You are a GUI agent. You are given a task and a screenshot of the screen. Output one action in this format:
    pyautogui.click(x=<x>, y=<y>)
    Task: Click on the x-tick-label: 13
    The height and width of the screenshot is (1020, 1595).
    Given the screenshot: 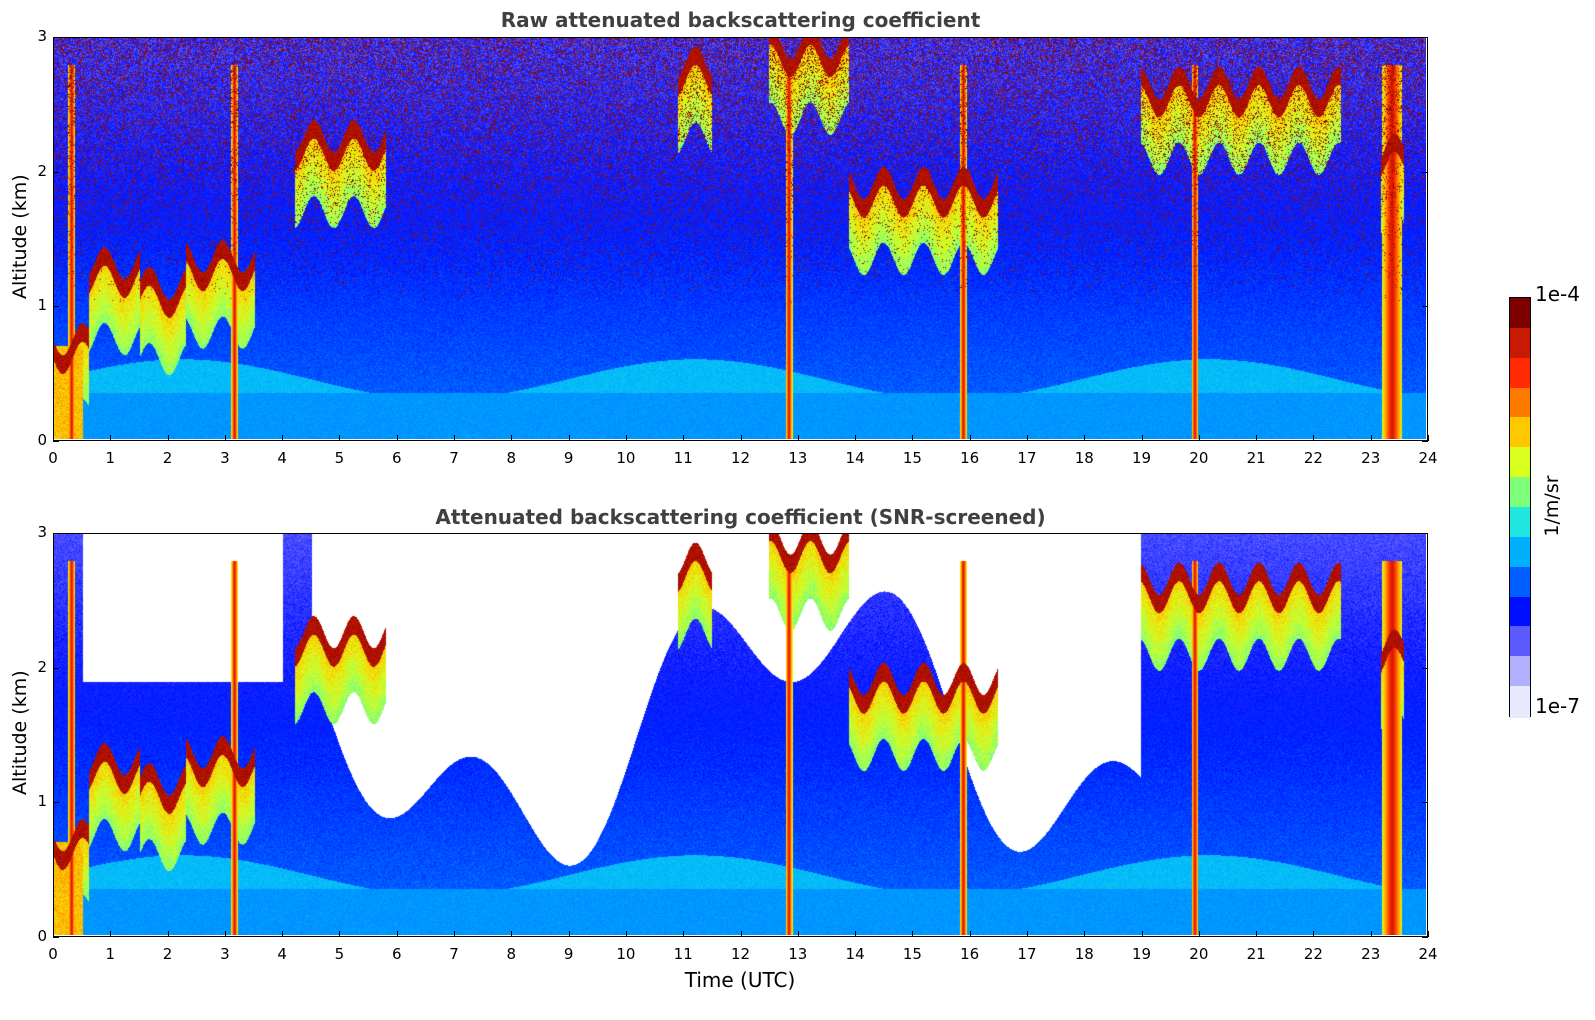 What is the action you would take?
    pyautogui.click(x=798, y=954)
    